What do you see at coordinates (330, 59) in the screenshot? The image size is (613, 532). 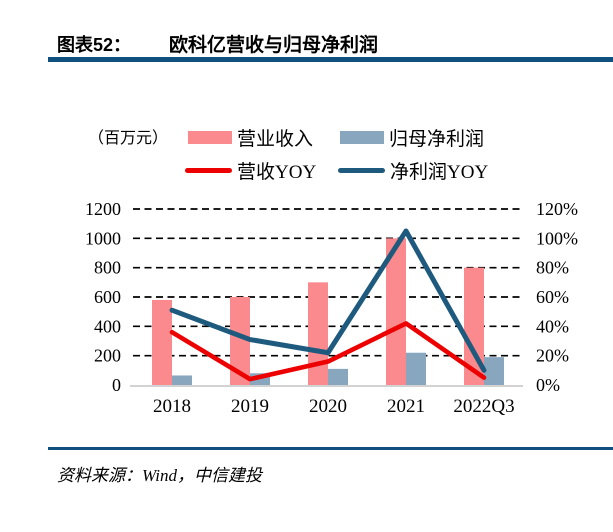 I see `title-rule` at bounding box center [330, 59].